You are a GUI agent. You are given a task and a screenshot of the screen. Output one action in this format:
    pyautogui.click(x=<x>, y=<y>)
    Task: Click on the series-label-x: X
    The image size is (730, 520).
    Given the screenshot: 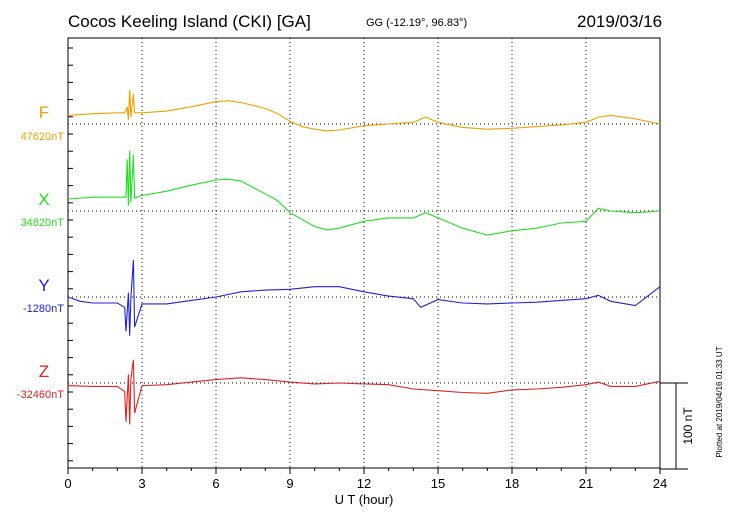 What is the action you would take?
    pyautogui.click(x=43, y=199)
    